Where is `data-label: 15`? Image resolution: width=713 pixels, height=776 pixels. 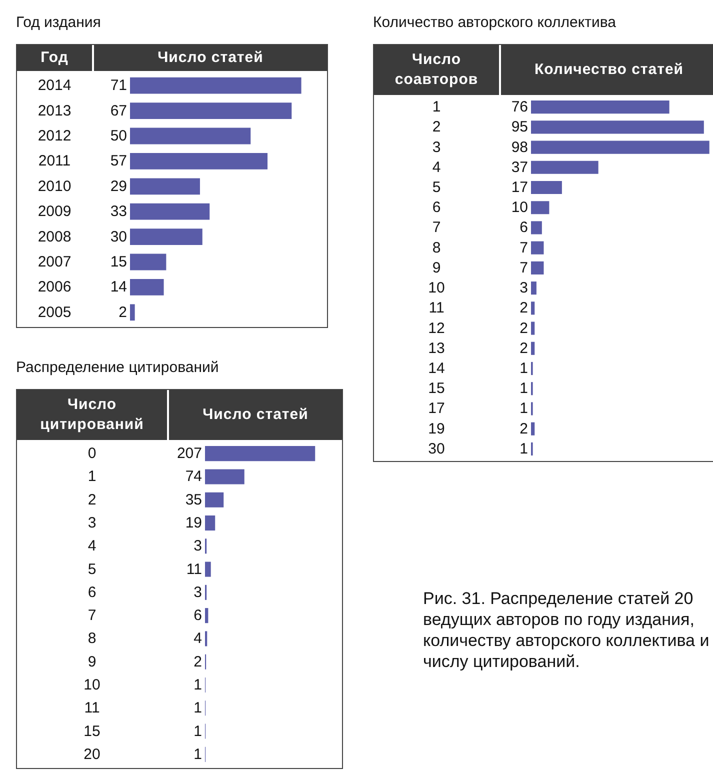 data-label: 15 is located at coordinates (118, 262).